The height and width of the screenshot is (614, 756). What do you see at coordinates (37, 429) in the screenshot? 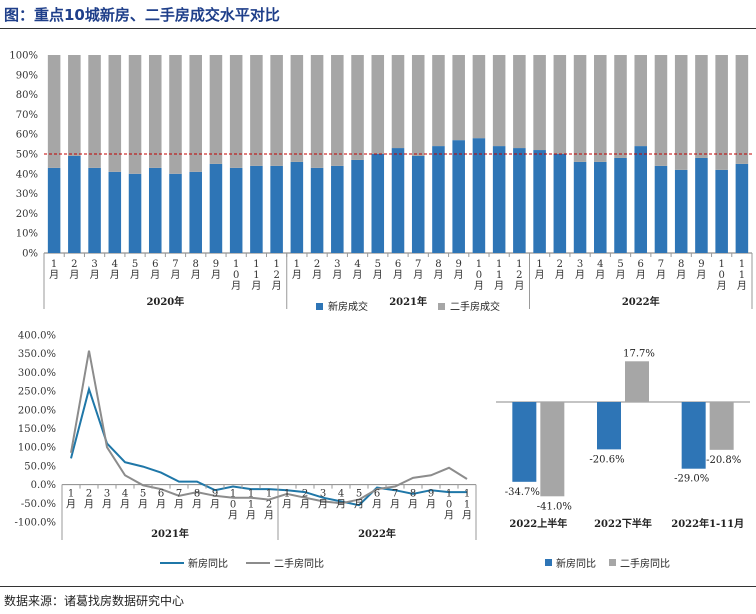
I see `y-tick-label: 150.0%` at bounding box center [37, 429].